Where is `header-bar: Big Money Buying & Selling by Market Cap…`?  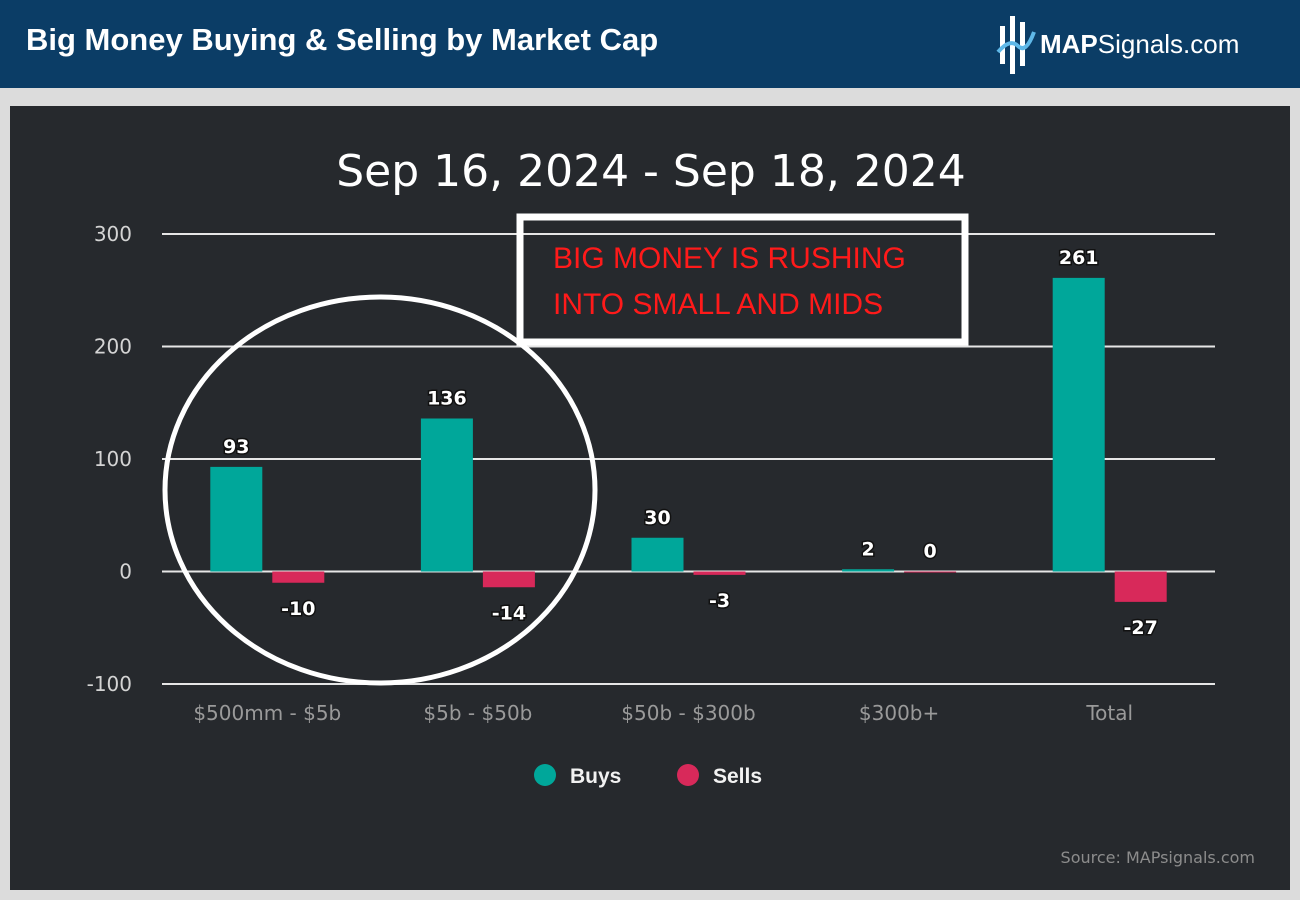
header-bar: Big Money Buying & Selling by Market Cap… is located at coordinates (650, 44).